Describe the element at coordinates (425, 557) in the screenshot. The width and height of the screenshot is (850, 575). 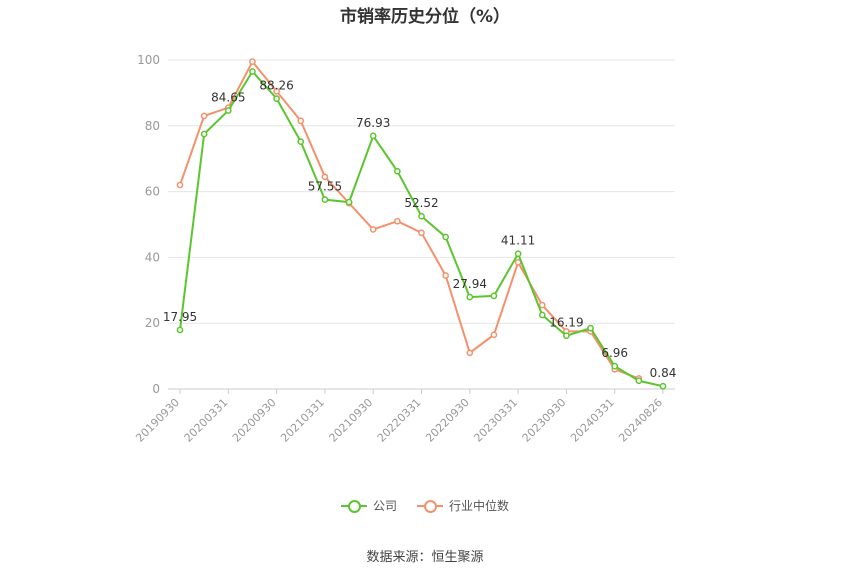
I see `source-note: 数据来源：恒生聚源` at that location.